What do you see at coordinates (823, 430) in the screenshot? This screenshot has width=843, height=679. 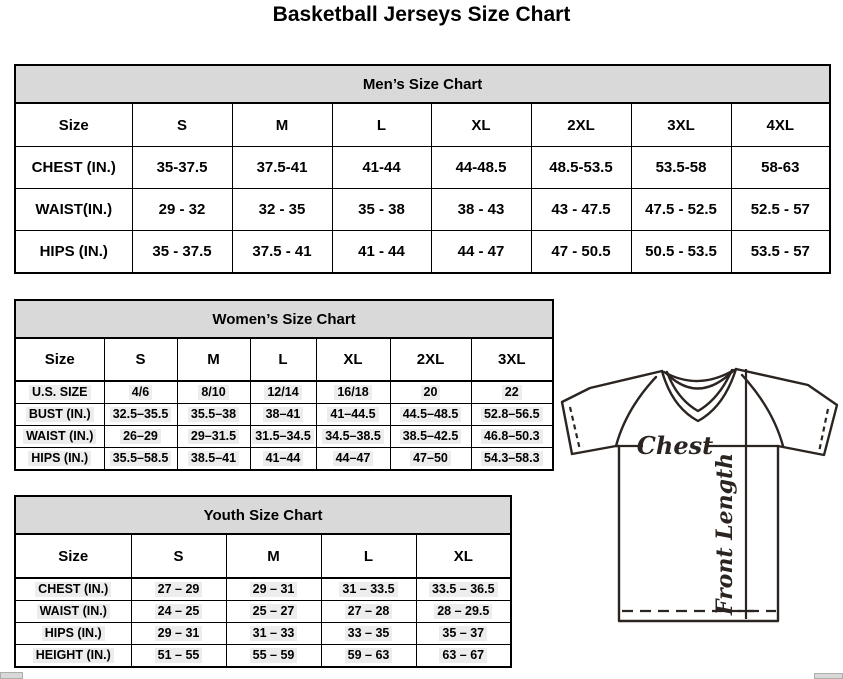 I see `jersey-cuff-dash-right` at bounding box center [823, 430].